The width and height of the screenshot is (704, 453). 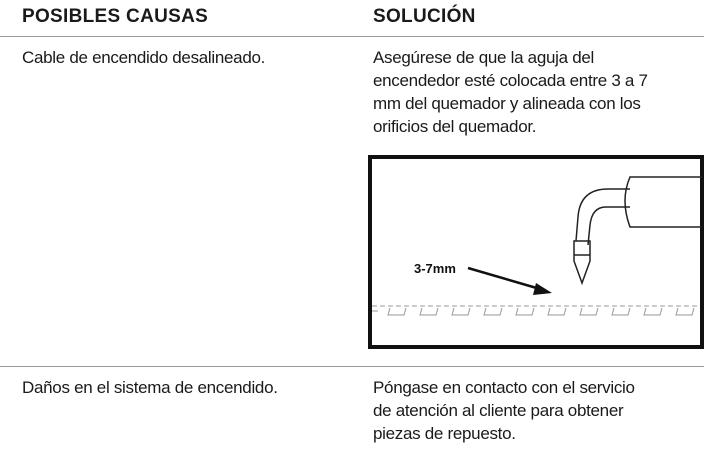 I want to click on text-line: mm del quemador y alineada con los, so click(x=507, y=103).